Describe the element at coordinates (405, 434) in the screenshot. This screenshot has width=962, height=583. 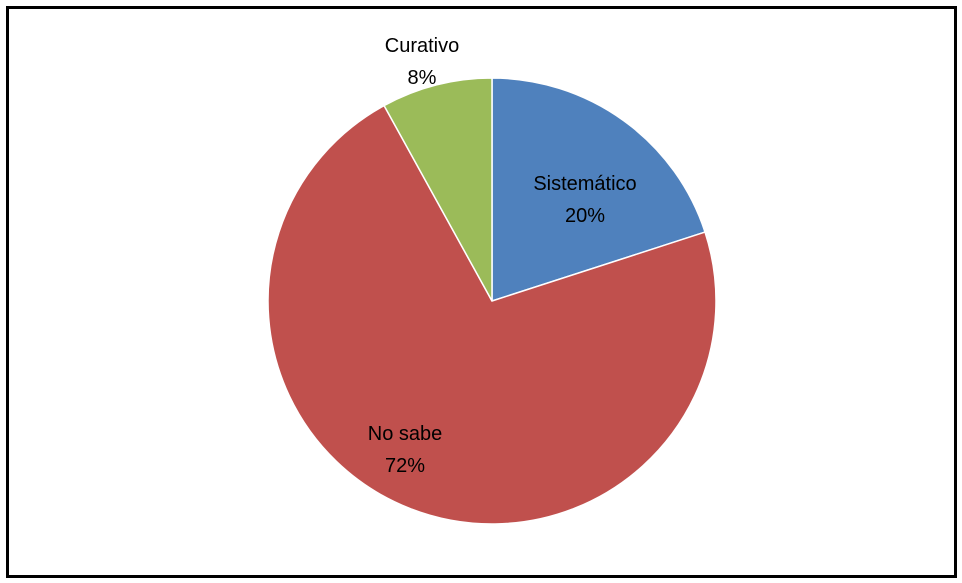
I see `slice-label-no-sabe: No sabe` at that location.